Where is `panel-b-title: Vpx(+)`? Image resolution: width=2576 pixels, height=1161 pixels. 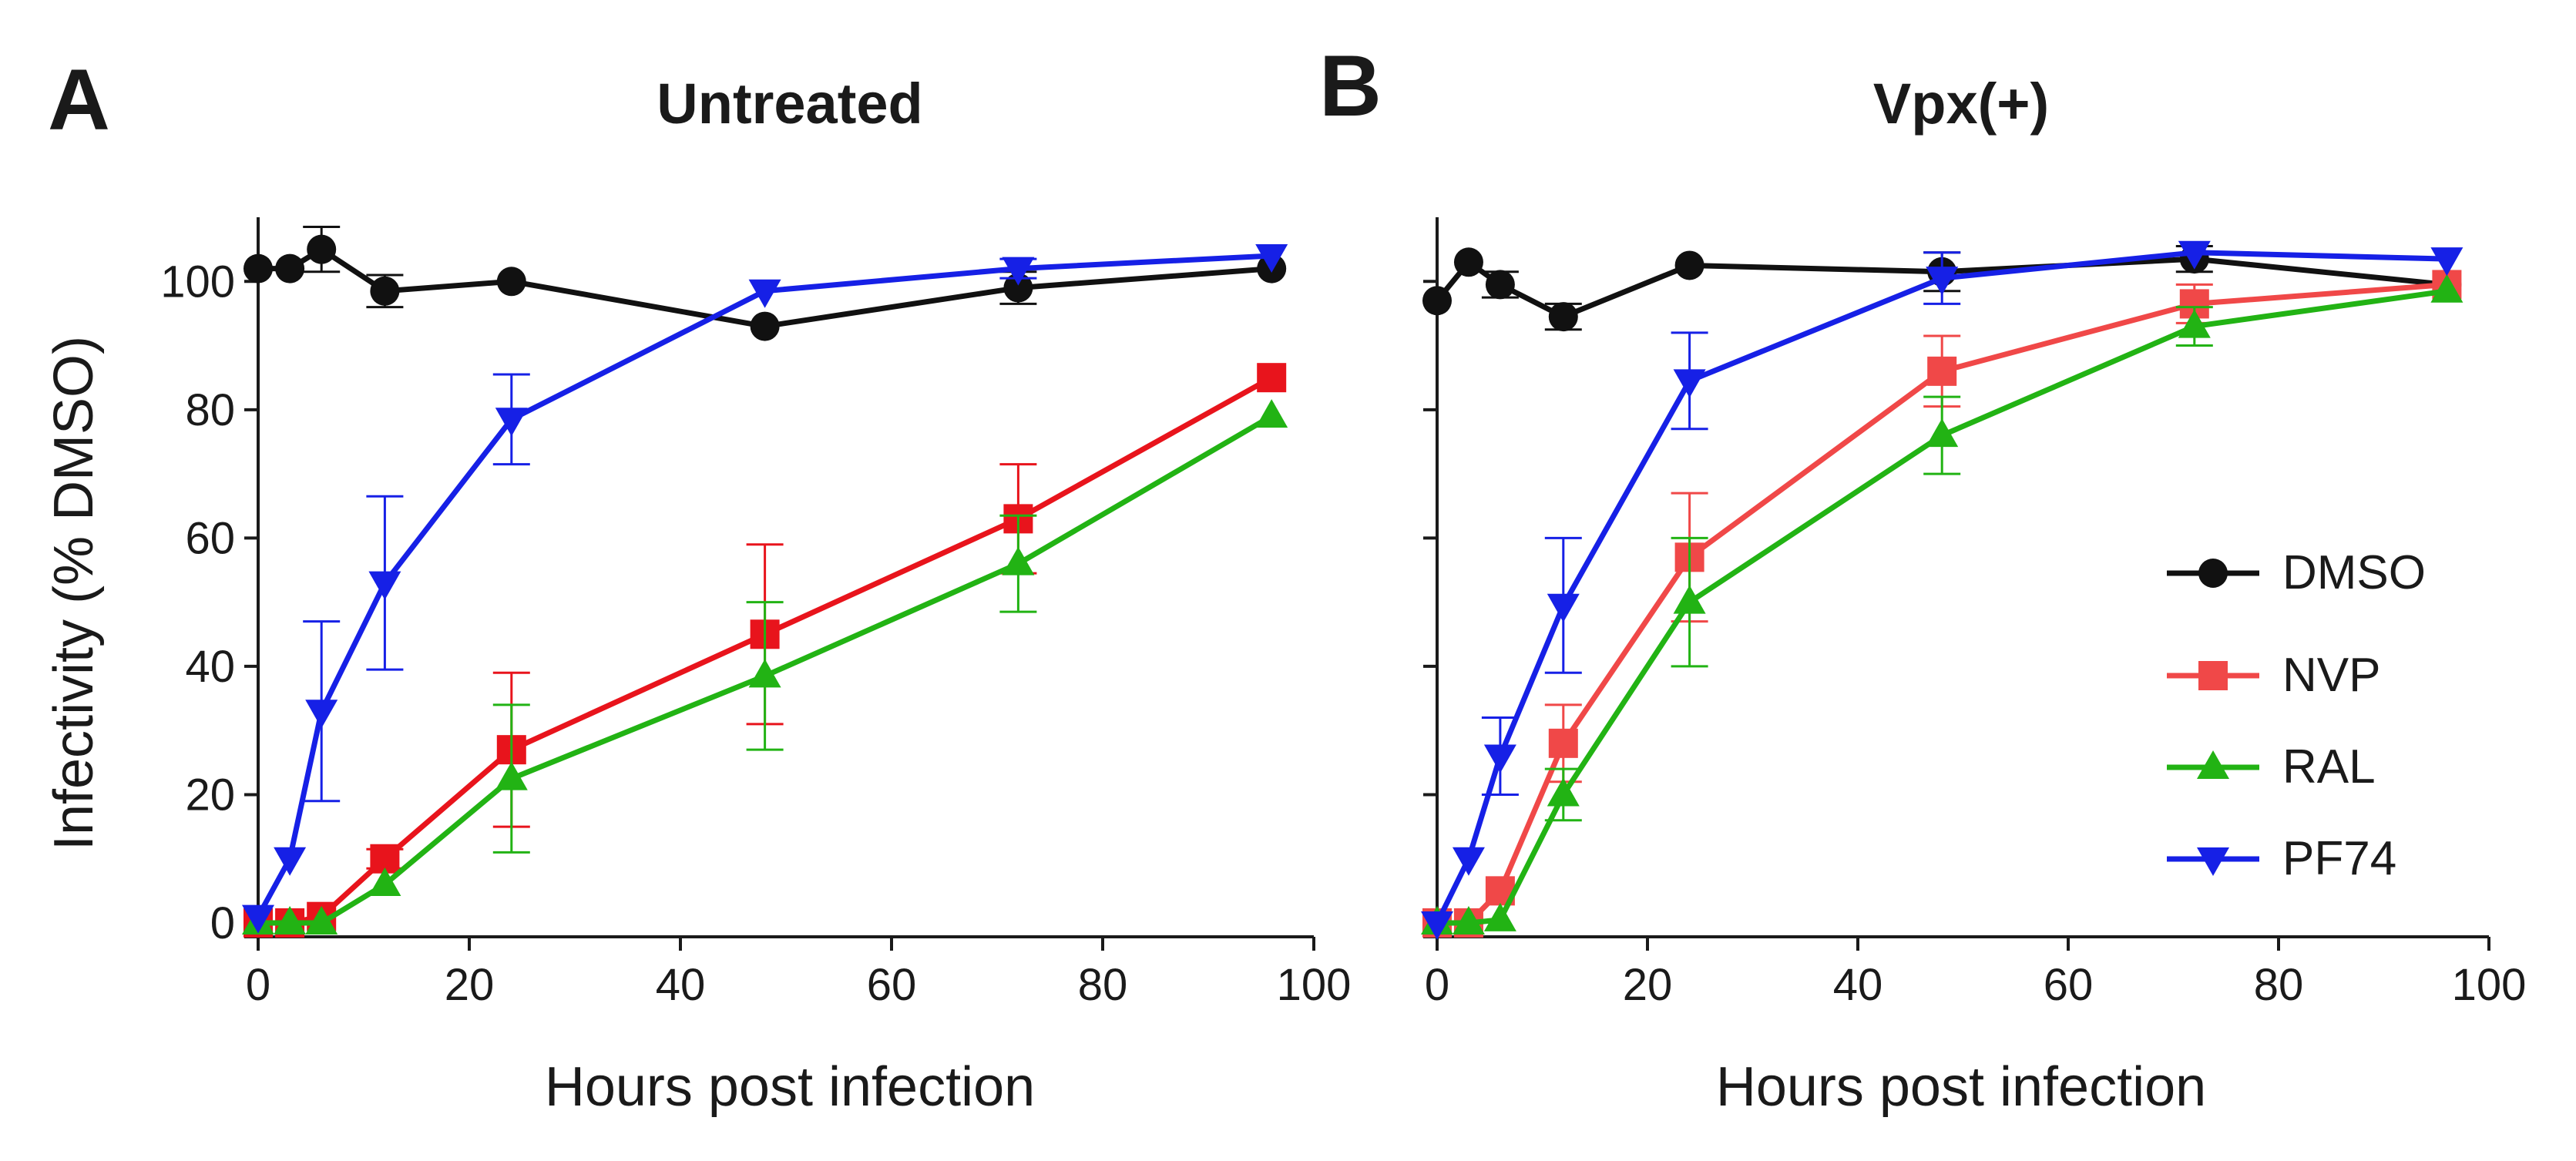
panel-b-title: Vpx(+) is located at coordinates (1961, 104).